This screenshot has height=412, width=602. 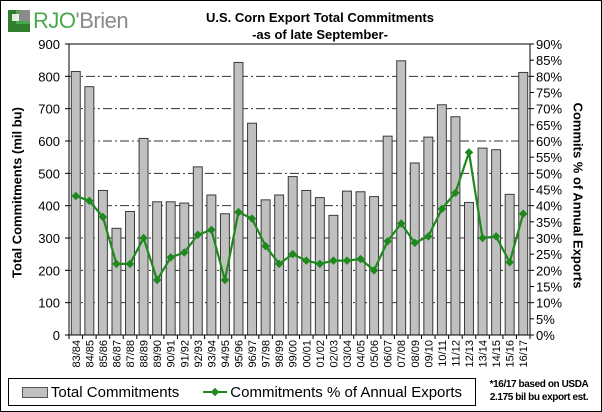 What do you see at coordinates (549, 141) in the screenshot?
I see `y2-tick-label: 60%` at bounding box center [549, 141].